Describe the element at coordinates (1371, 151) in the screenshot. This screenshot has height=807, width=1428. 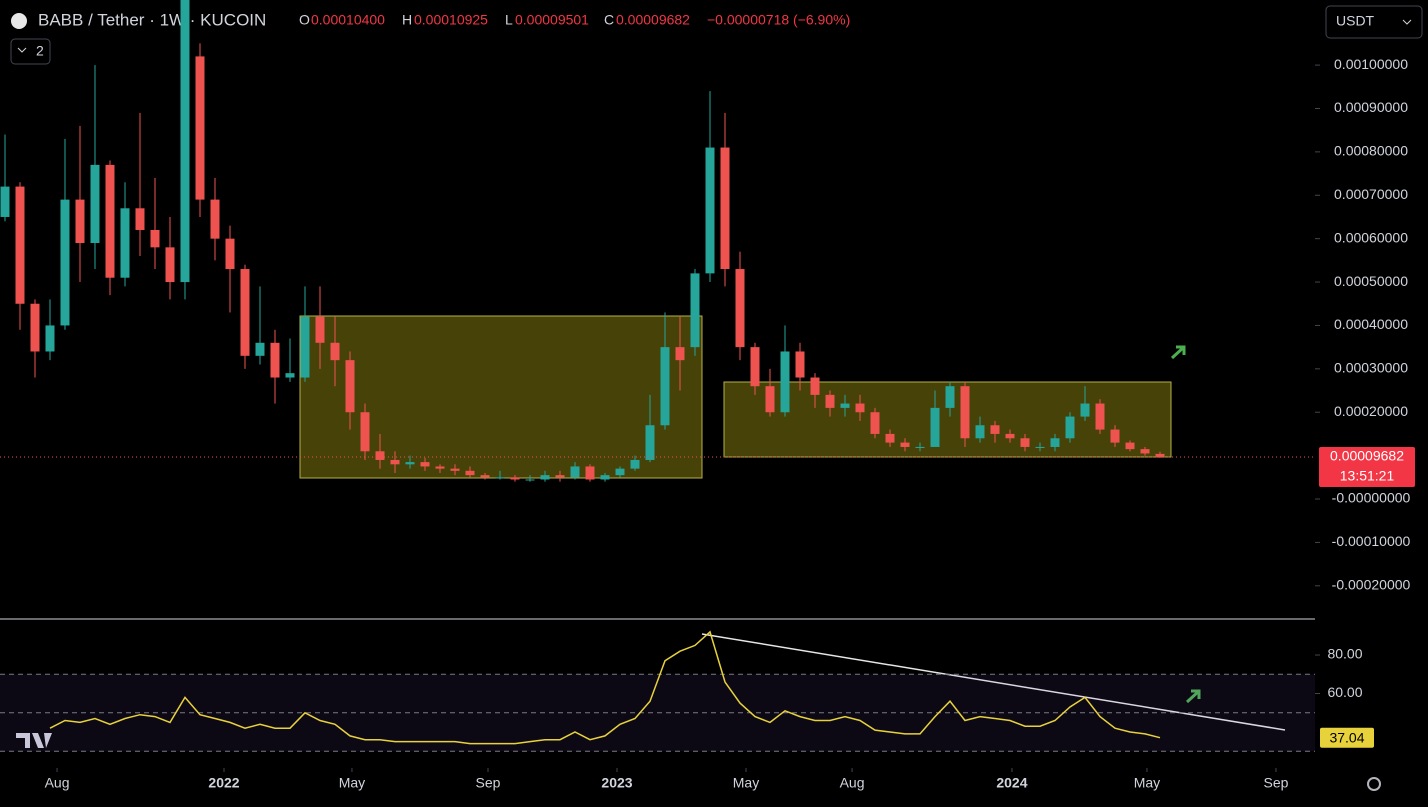
I see `y-tick-label: 0.00080000` at that location.